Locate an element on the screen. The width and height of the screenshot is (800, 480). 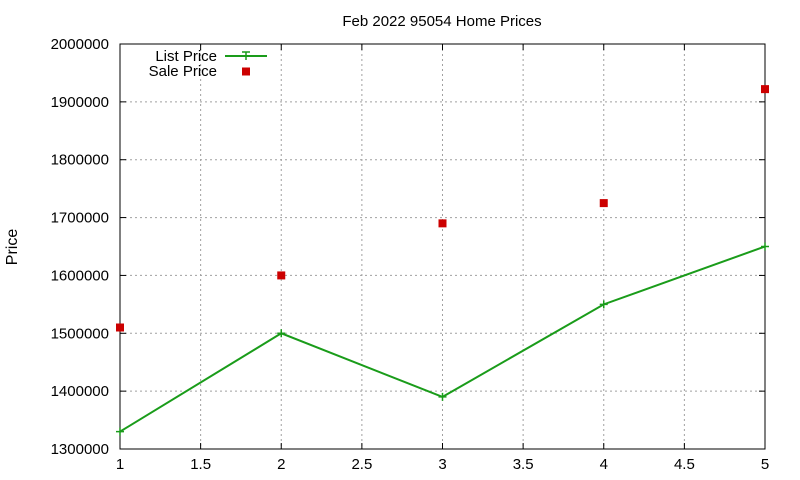
y-tick-label: 1600000 is located at coordinates (80, 275).